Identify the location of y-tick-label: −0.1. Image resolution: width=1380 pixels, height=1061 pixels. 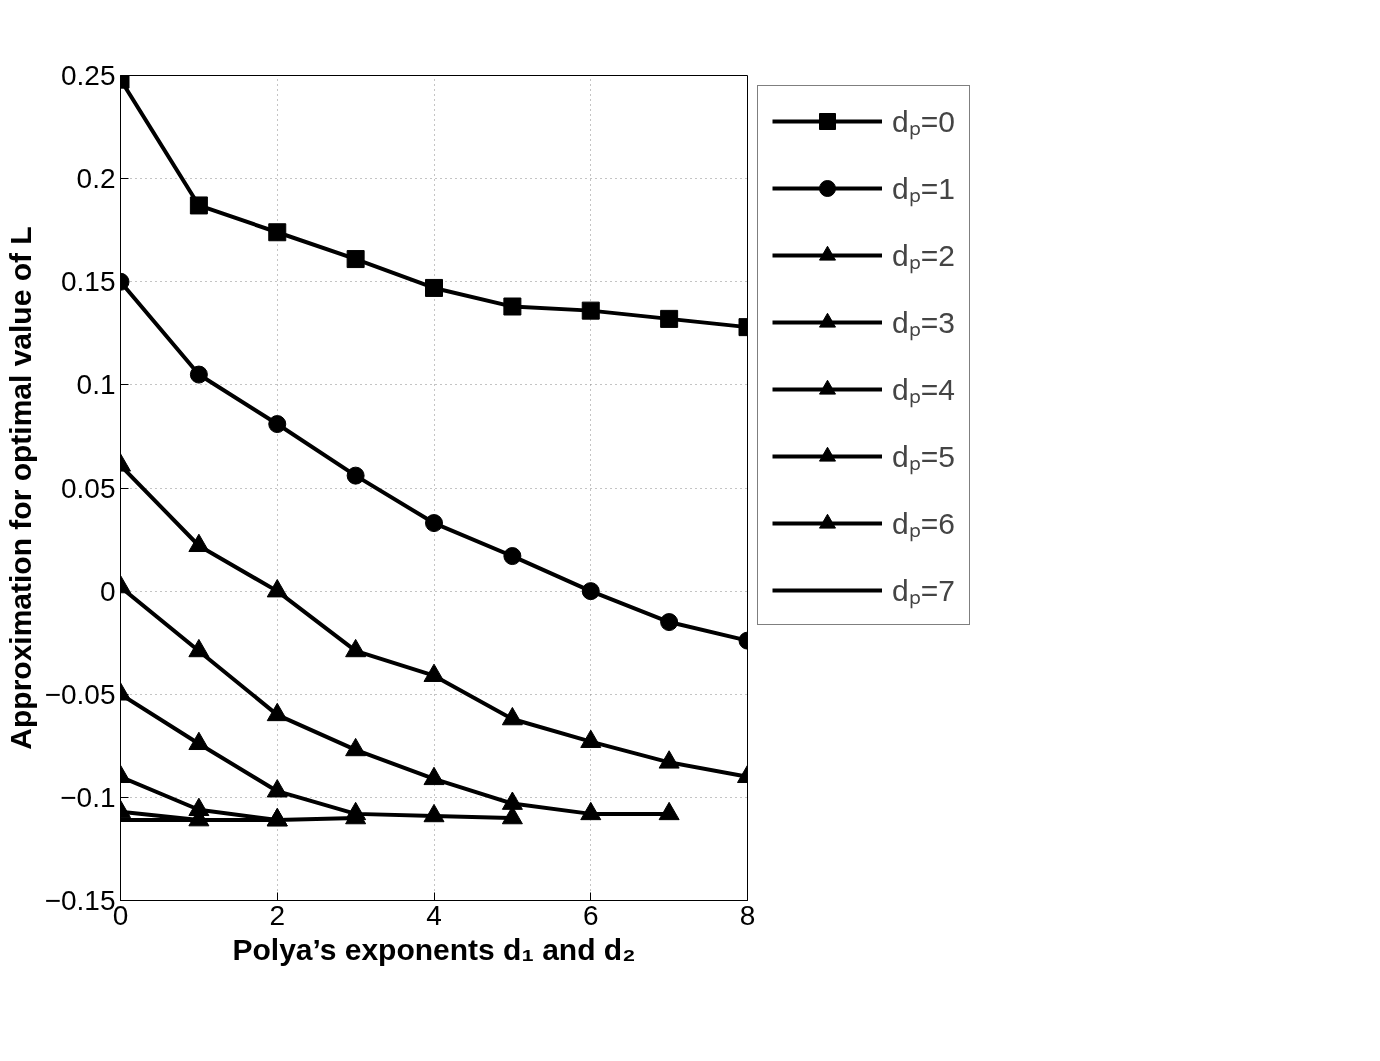
(88, 797).